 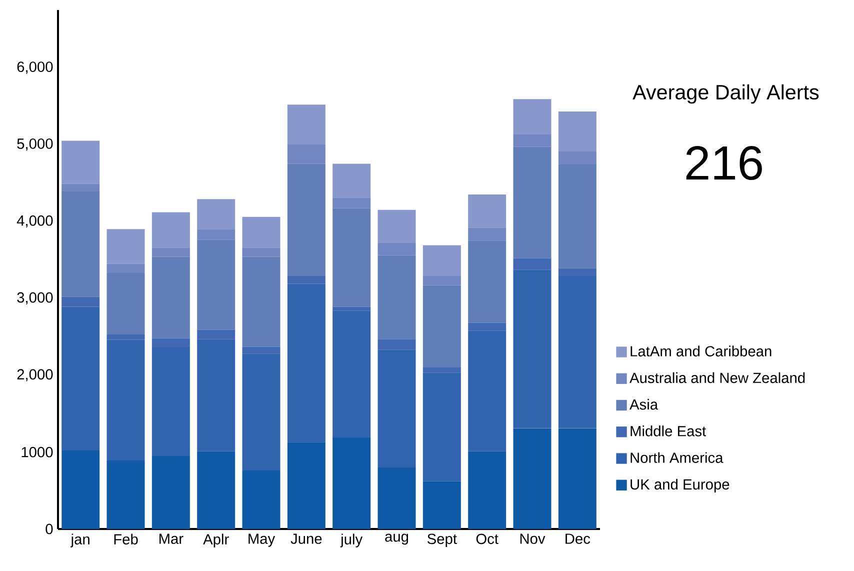 I want to click on legend-label: North America, so click(x=677, y=457).